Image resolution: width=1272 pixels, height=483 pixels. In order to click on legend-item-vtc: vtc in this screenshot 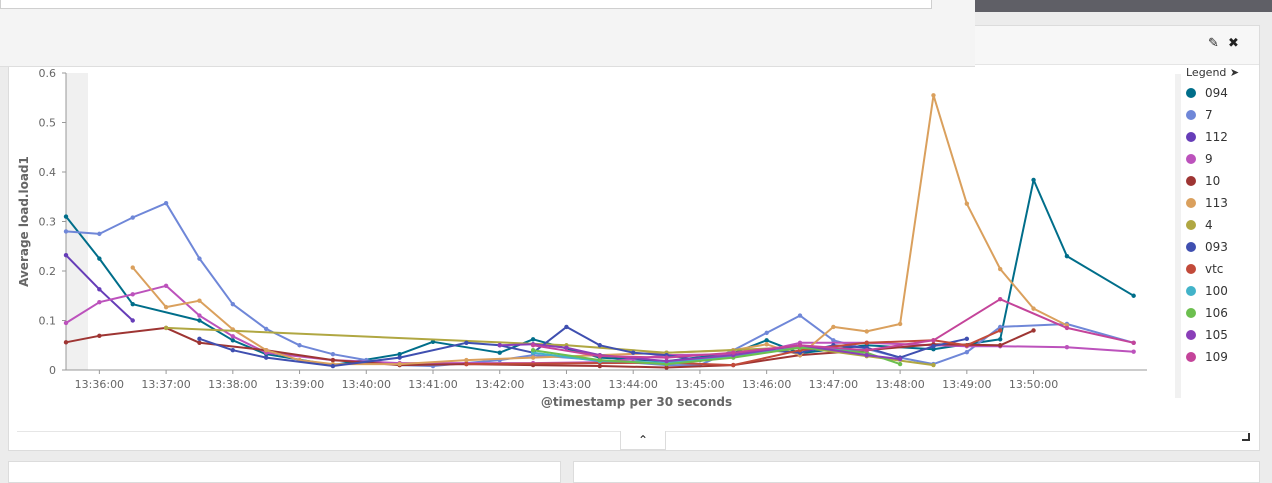, I will do `click(1207, 269)`.